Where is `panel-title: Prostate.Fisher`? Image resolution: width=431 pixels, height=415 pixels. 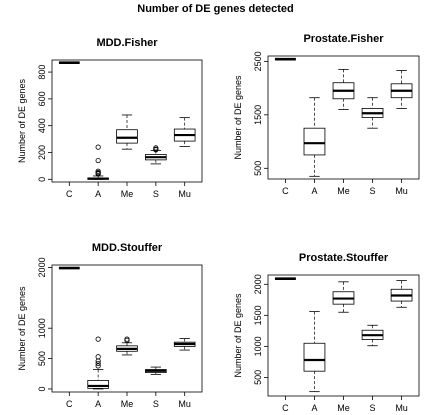 panel-title: Prostate.Fisher is located at coordinates (343, 39).